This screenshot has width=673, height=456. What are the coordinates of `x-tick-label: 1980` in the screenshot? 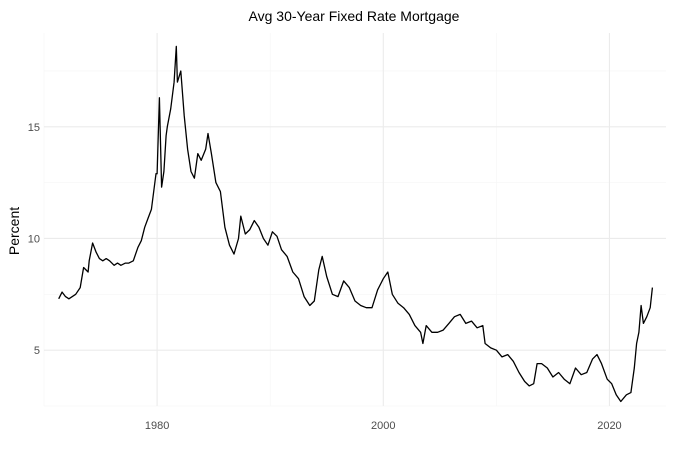 It's located at (157, 426).